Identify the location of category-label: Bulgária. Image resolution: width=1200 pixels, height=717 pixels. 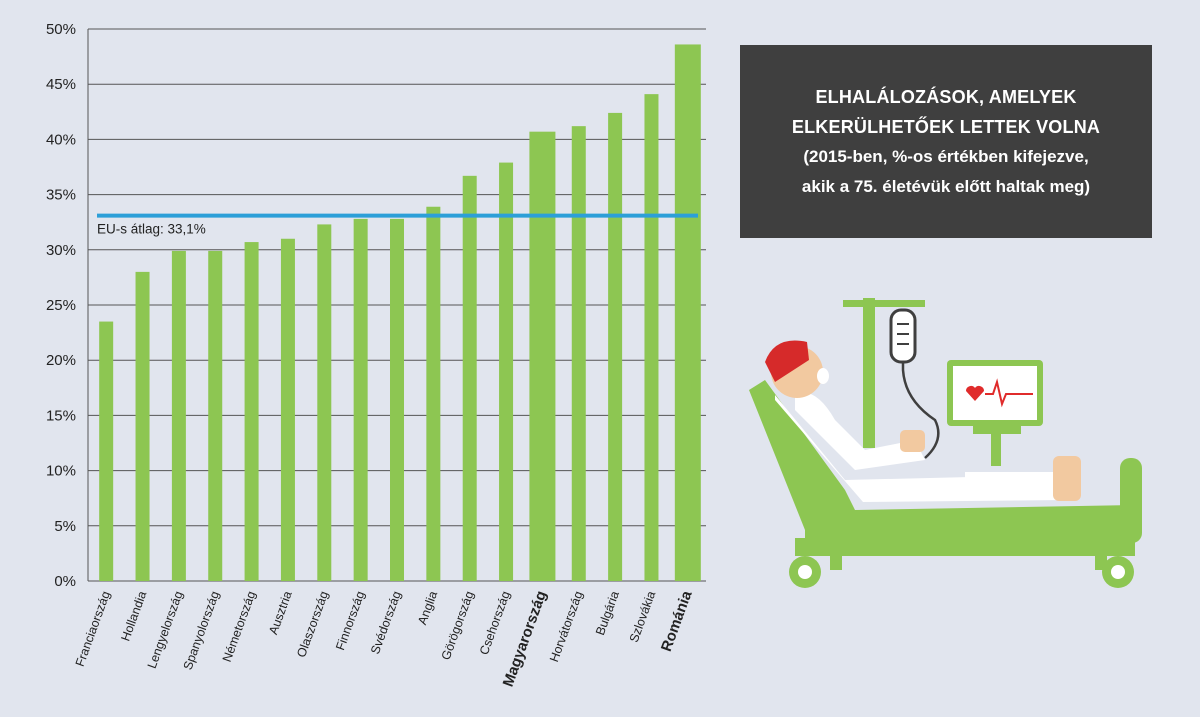
(607, 613).